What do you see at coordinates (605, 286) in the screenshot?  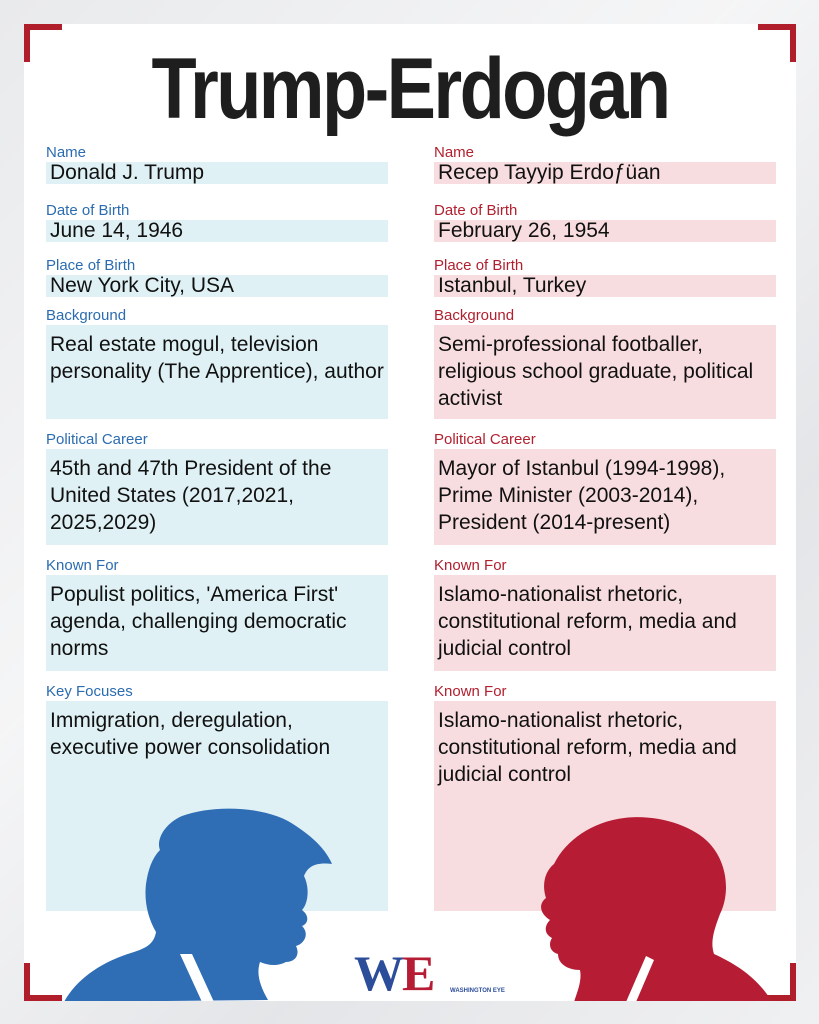 I see `pob-value: Istanbul, Turkey` at bounding box center [605, 286].